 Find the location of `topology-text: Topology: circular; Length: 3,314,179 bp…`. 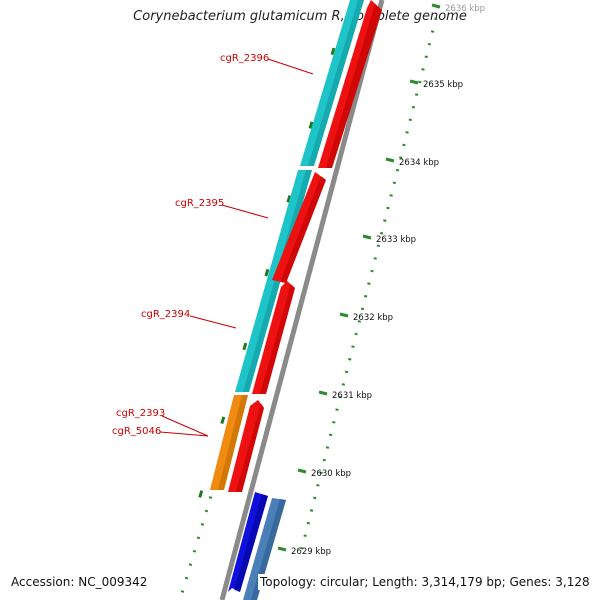

topology-text: Topology: circular; Length: 3,314,179 bp… is located at coordinates (425, 582).